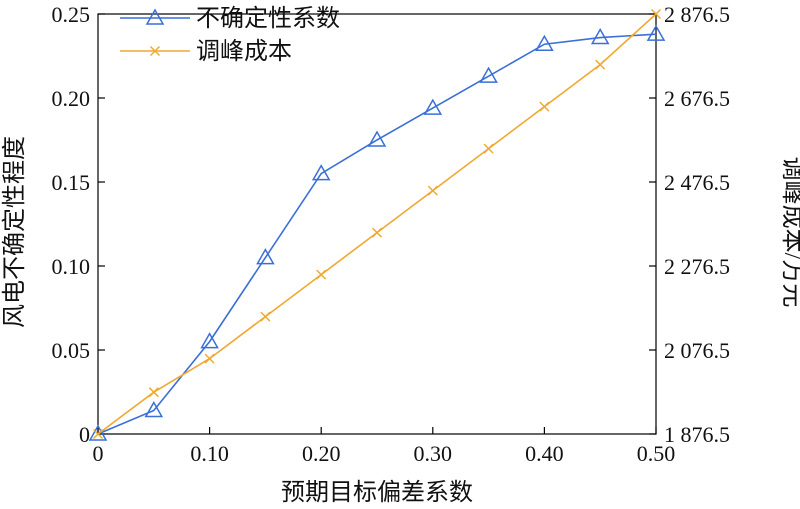 This screenshot has width=800, height=509. Describe the element at coordinates (244, 51) in the screenshot. I see `legend-label: 调峰成本` at that location.